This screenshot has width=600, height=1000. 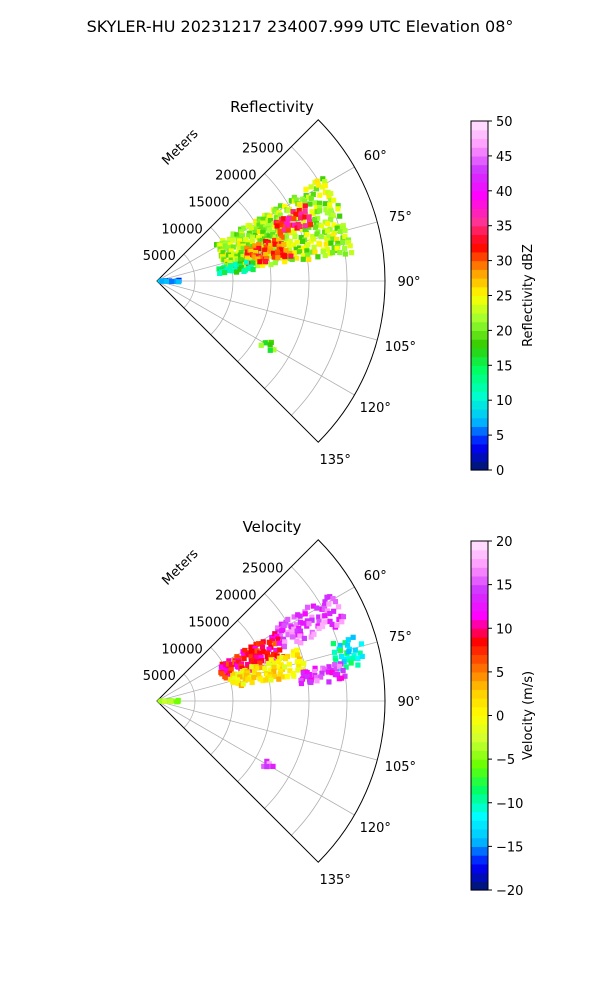 What do you see at coordinates (504, 262) in the screenshot?
I see `colorbar-tick-label: 30` at bounding box center [504, 262].